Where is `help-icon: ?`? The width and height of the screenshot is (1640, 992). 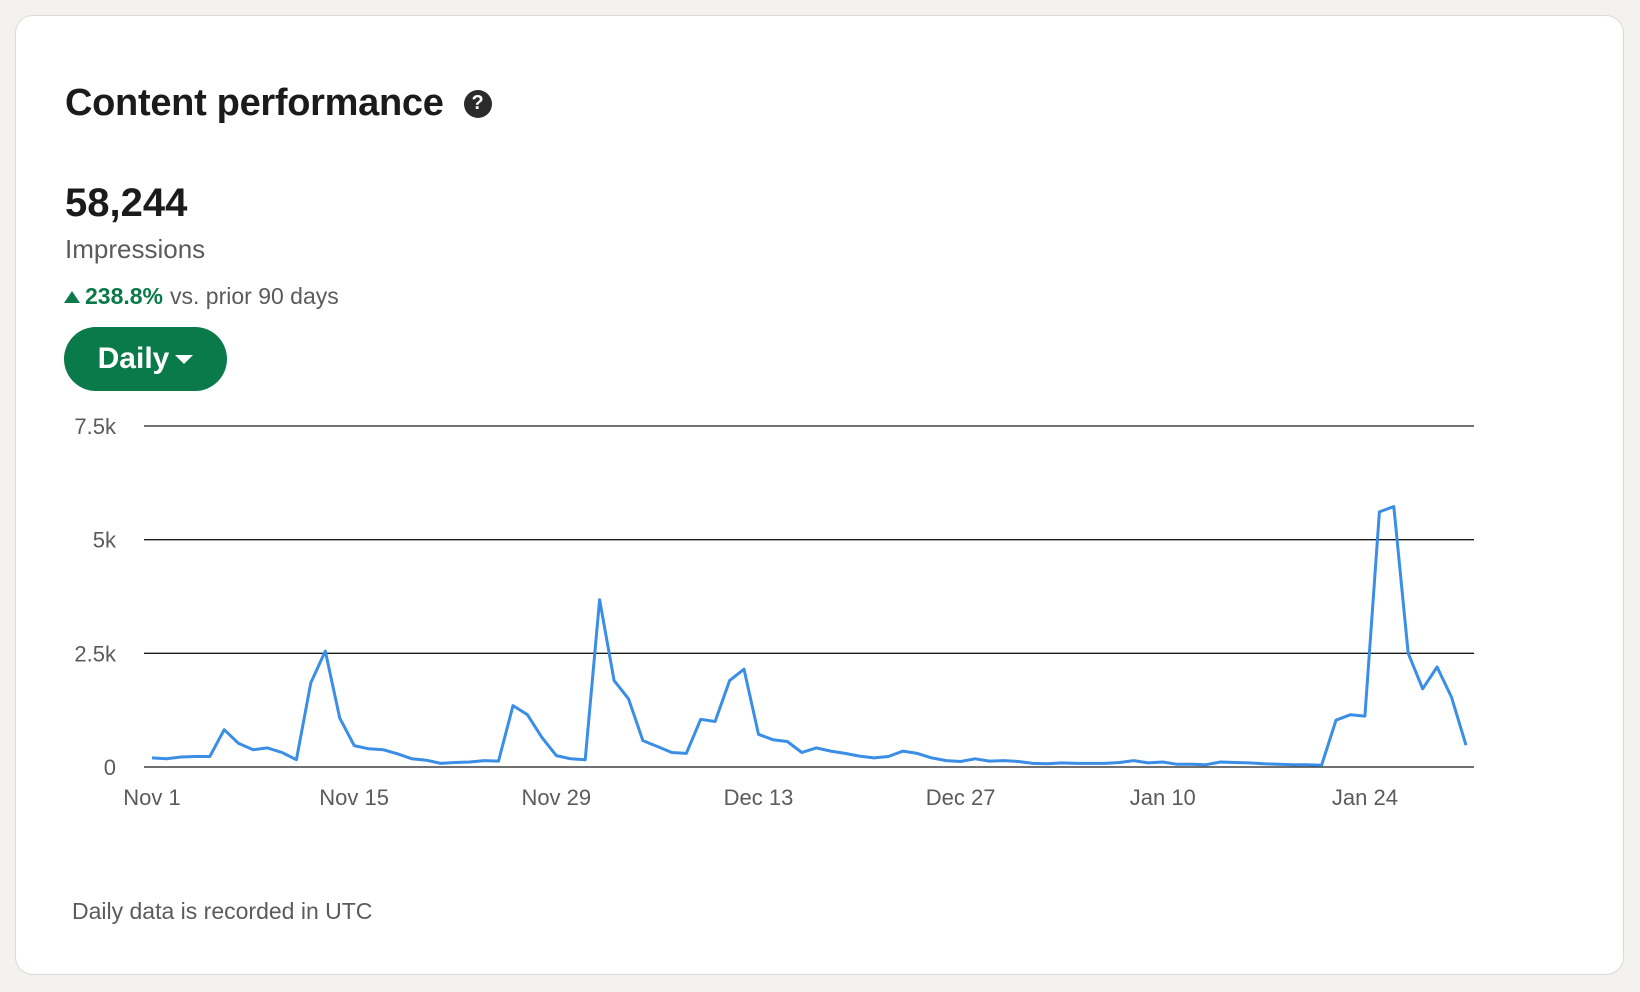 help-icon: ? is located at coordinates (477, 103).